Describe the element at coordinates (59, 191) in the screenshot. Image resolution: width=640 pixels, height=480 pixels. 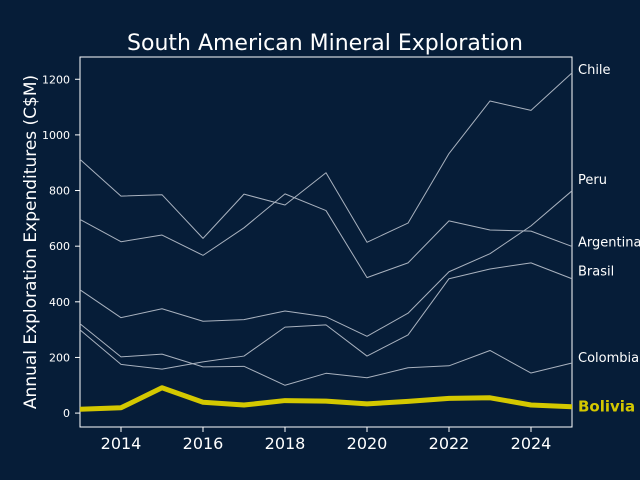
I see `y-tick-label: 800` at that location.